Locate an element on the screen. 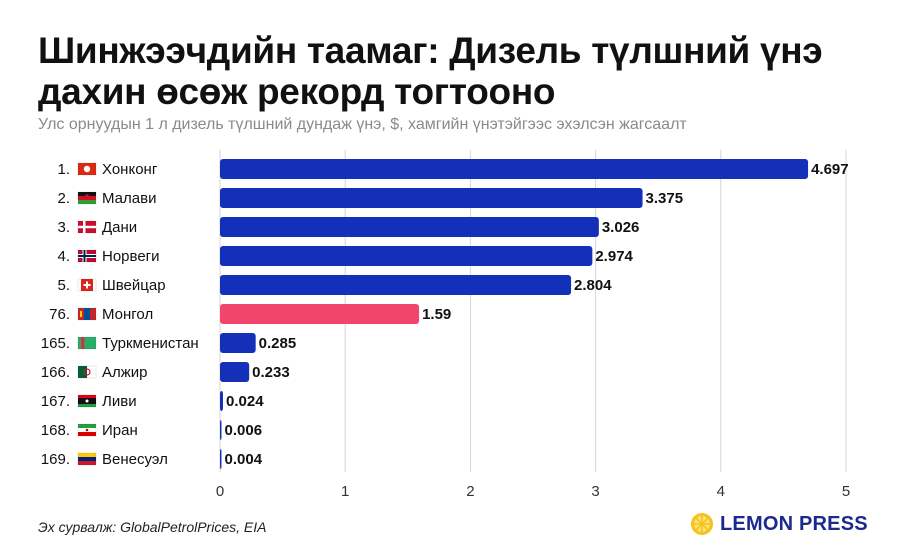 This screenshot has width=900, height=556. x-tick-label: 0 is located at coordinates (220, 491).